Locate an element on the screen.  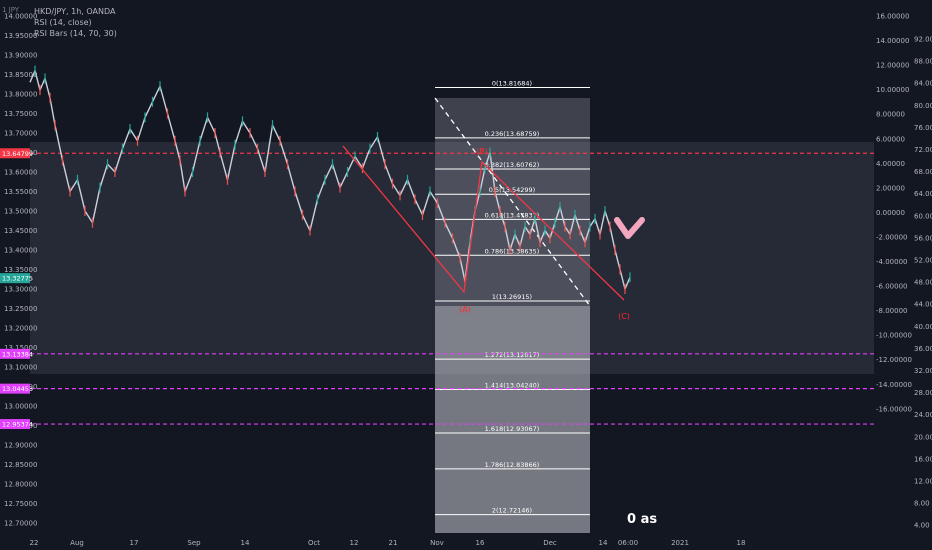
left-axis-tick: 13.80000 is located at coordinates (20, 95).